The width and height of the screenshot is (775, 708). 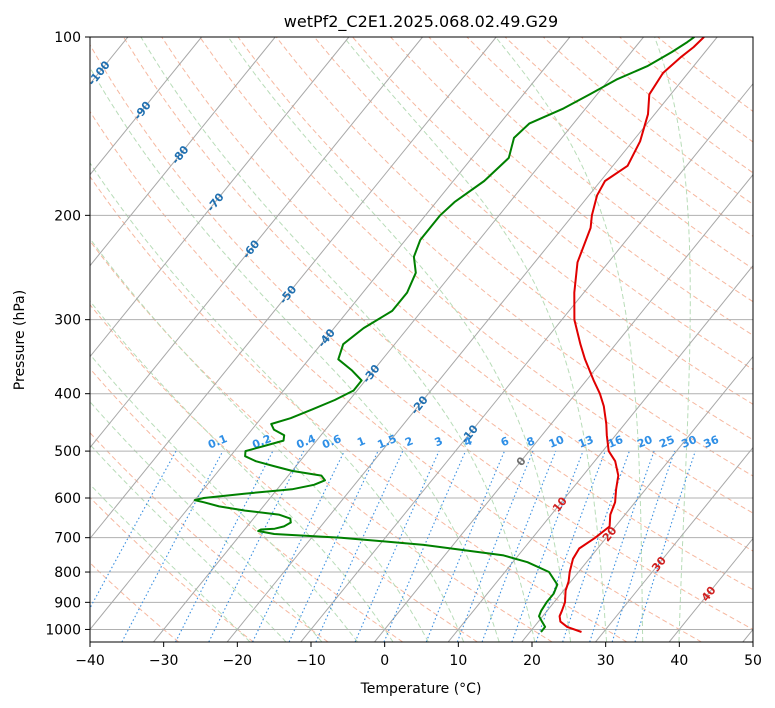 What do you see at coordinates (556, 442) in the screenshot?
I see `mixing-ratio-label: 10` at bounding box center [556, 442].